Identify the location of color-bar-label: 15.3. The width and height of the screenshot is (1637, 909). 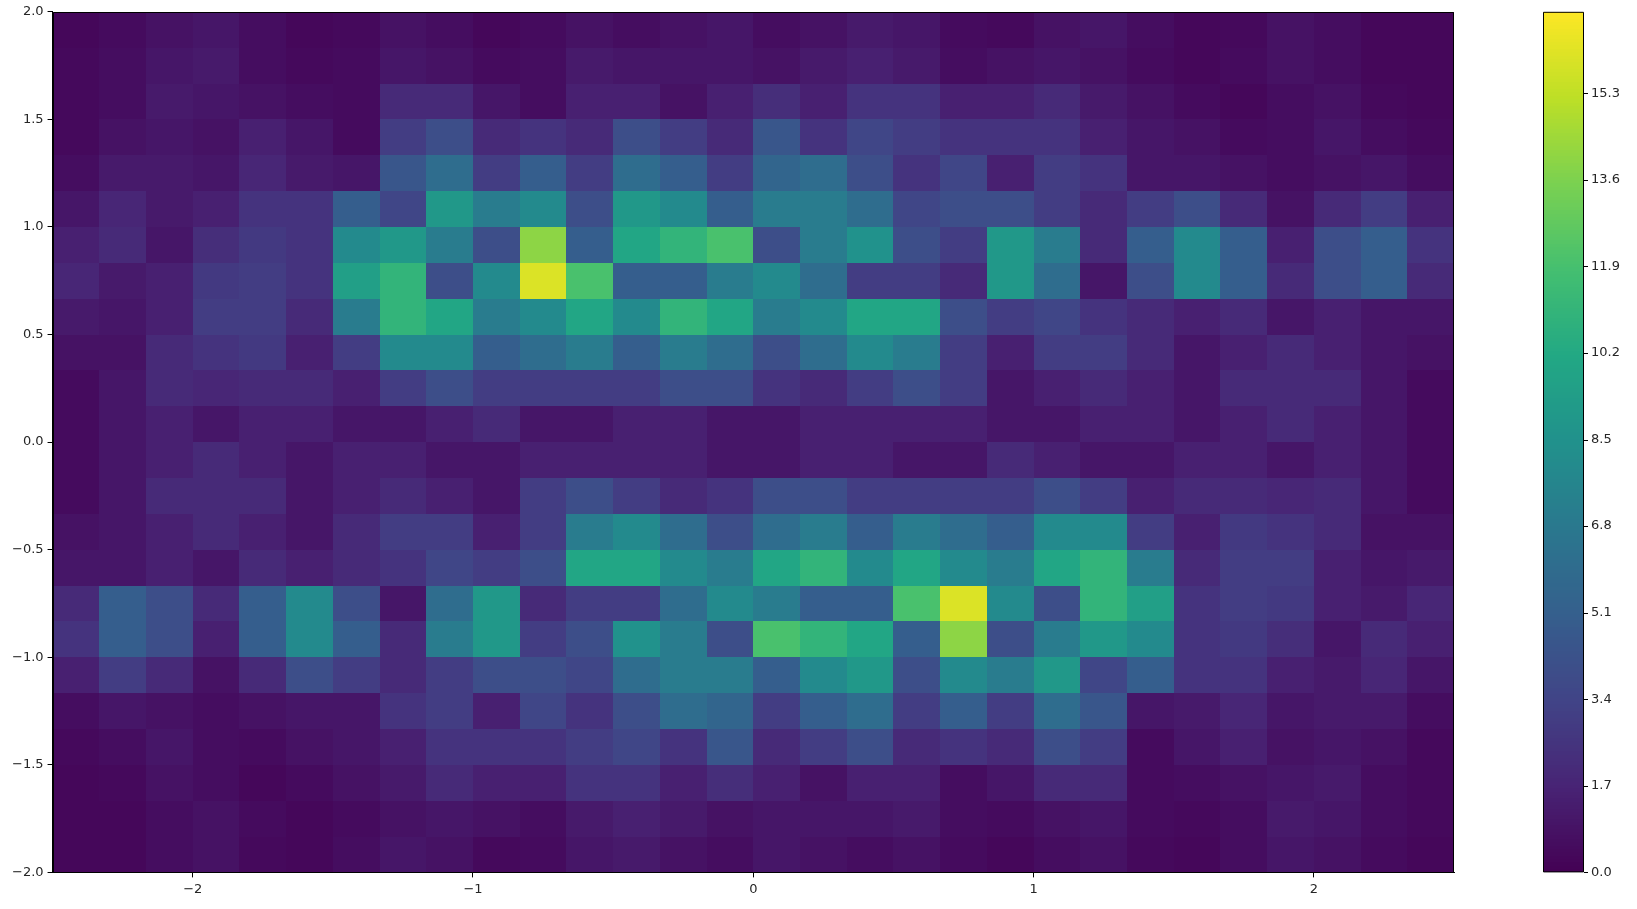
(1605, 92).